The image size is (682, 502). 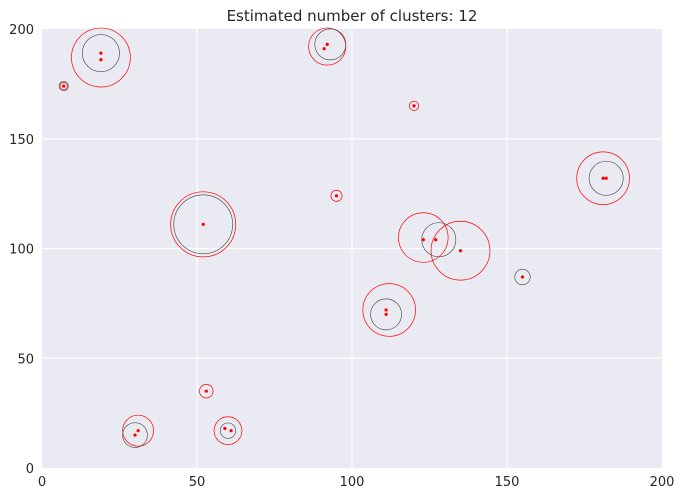 What do you see at coordinates (21, 30) in the screenshot?
I see `y-tick-label: 200` at bounding box center [21, 30].